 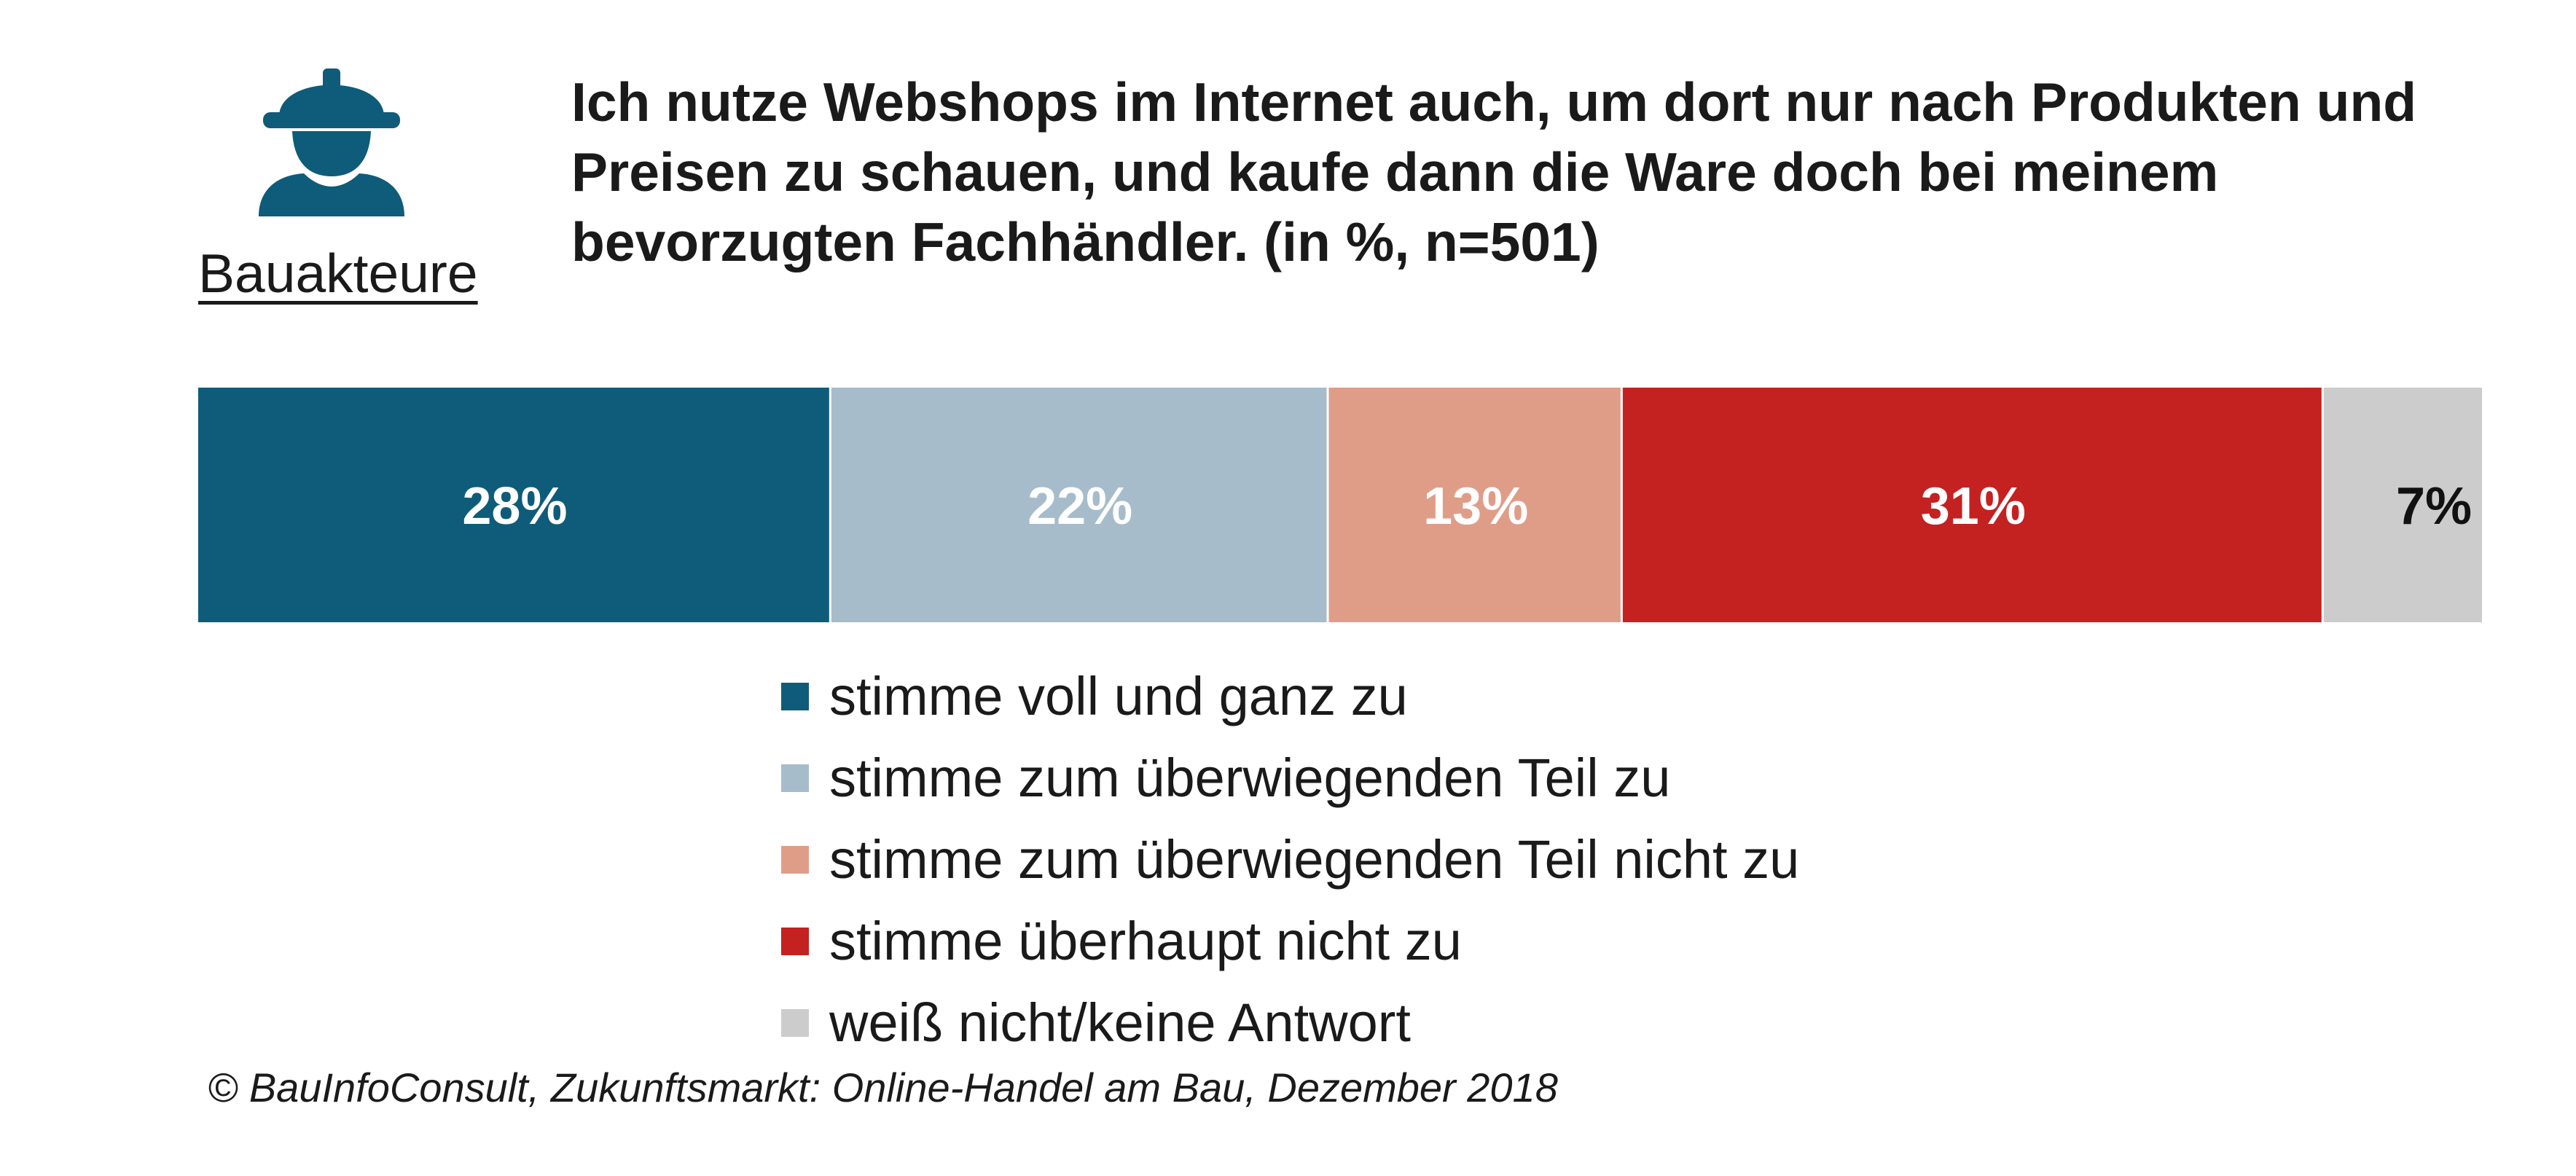 I want to click on legend-item-3: stimme zum überwiegenden Teil nicht zu, so click(x=1290, y=860).